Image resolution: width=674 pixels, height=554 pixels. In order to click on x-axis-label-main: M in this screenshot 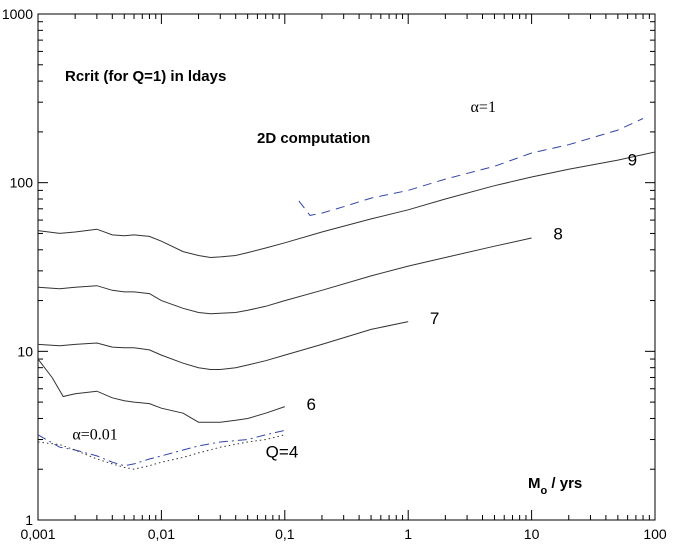, I will do `click(534, 483)`.